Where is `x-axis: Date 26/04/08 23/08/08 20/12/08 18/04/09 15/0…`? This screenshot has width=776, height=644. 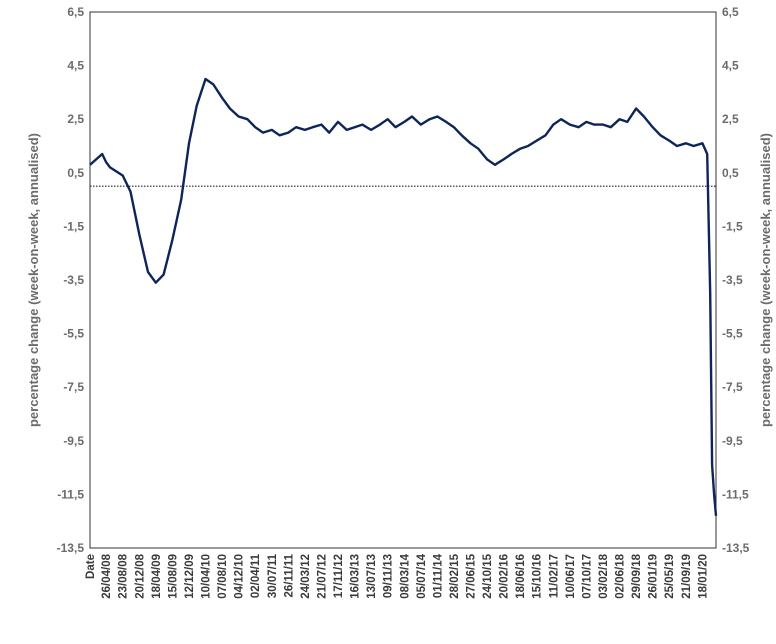 x-axis: Date 26/04/08 23/08/08 20/12/08 18/04/09 15/0… is located at coordinates (397, 575).